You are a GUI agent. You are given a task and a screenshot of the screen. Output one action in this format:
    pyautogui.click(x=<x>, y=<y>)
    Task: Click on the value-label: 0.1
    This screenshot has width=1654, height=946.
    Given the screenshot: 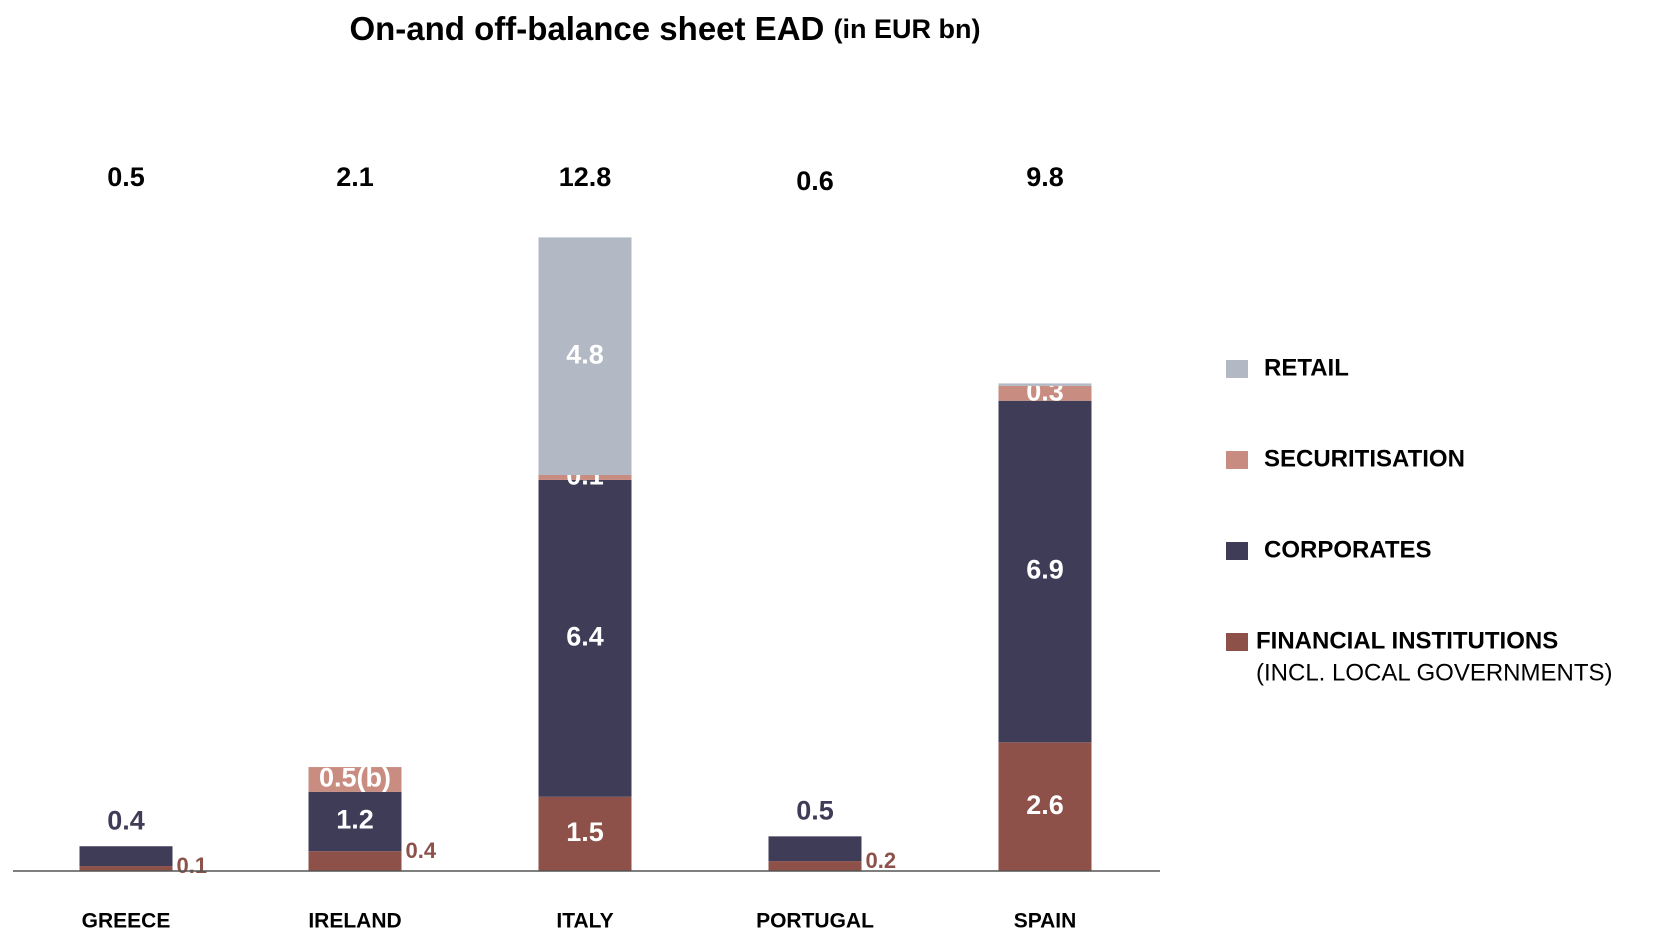 What is the action you would take?
    pyautogui.click(x=192, y=865)
    